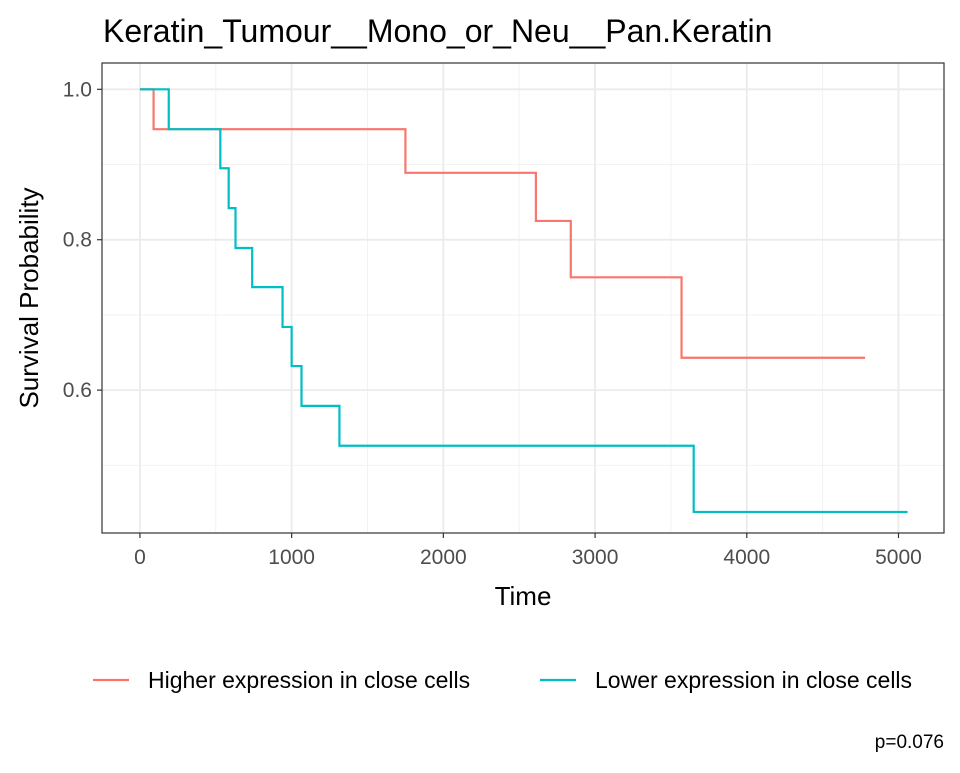  What do you see at coordinates (443, 557) in the screenshot?
I see `x-tick-label: 2000` at bounding box center [443, 557].